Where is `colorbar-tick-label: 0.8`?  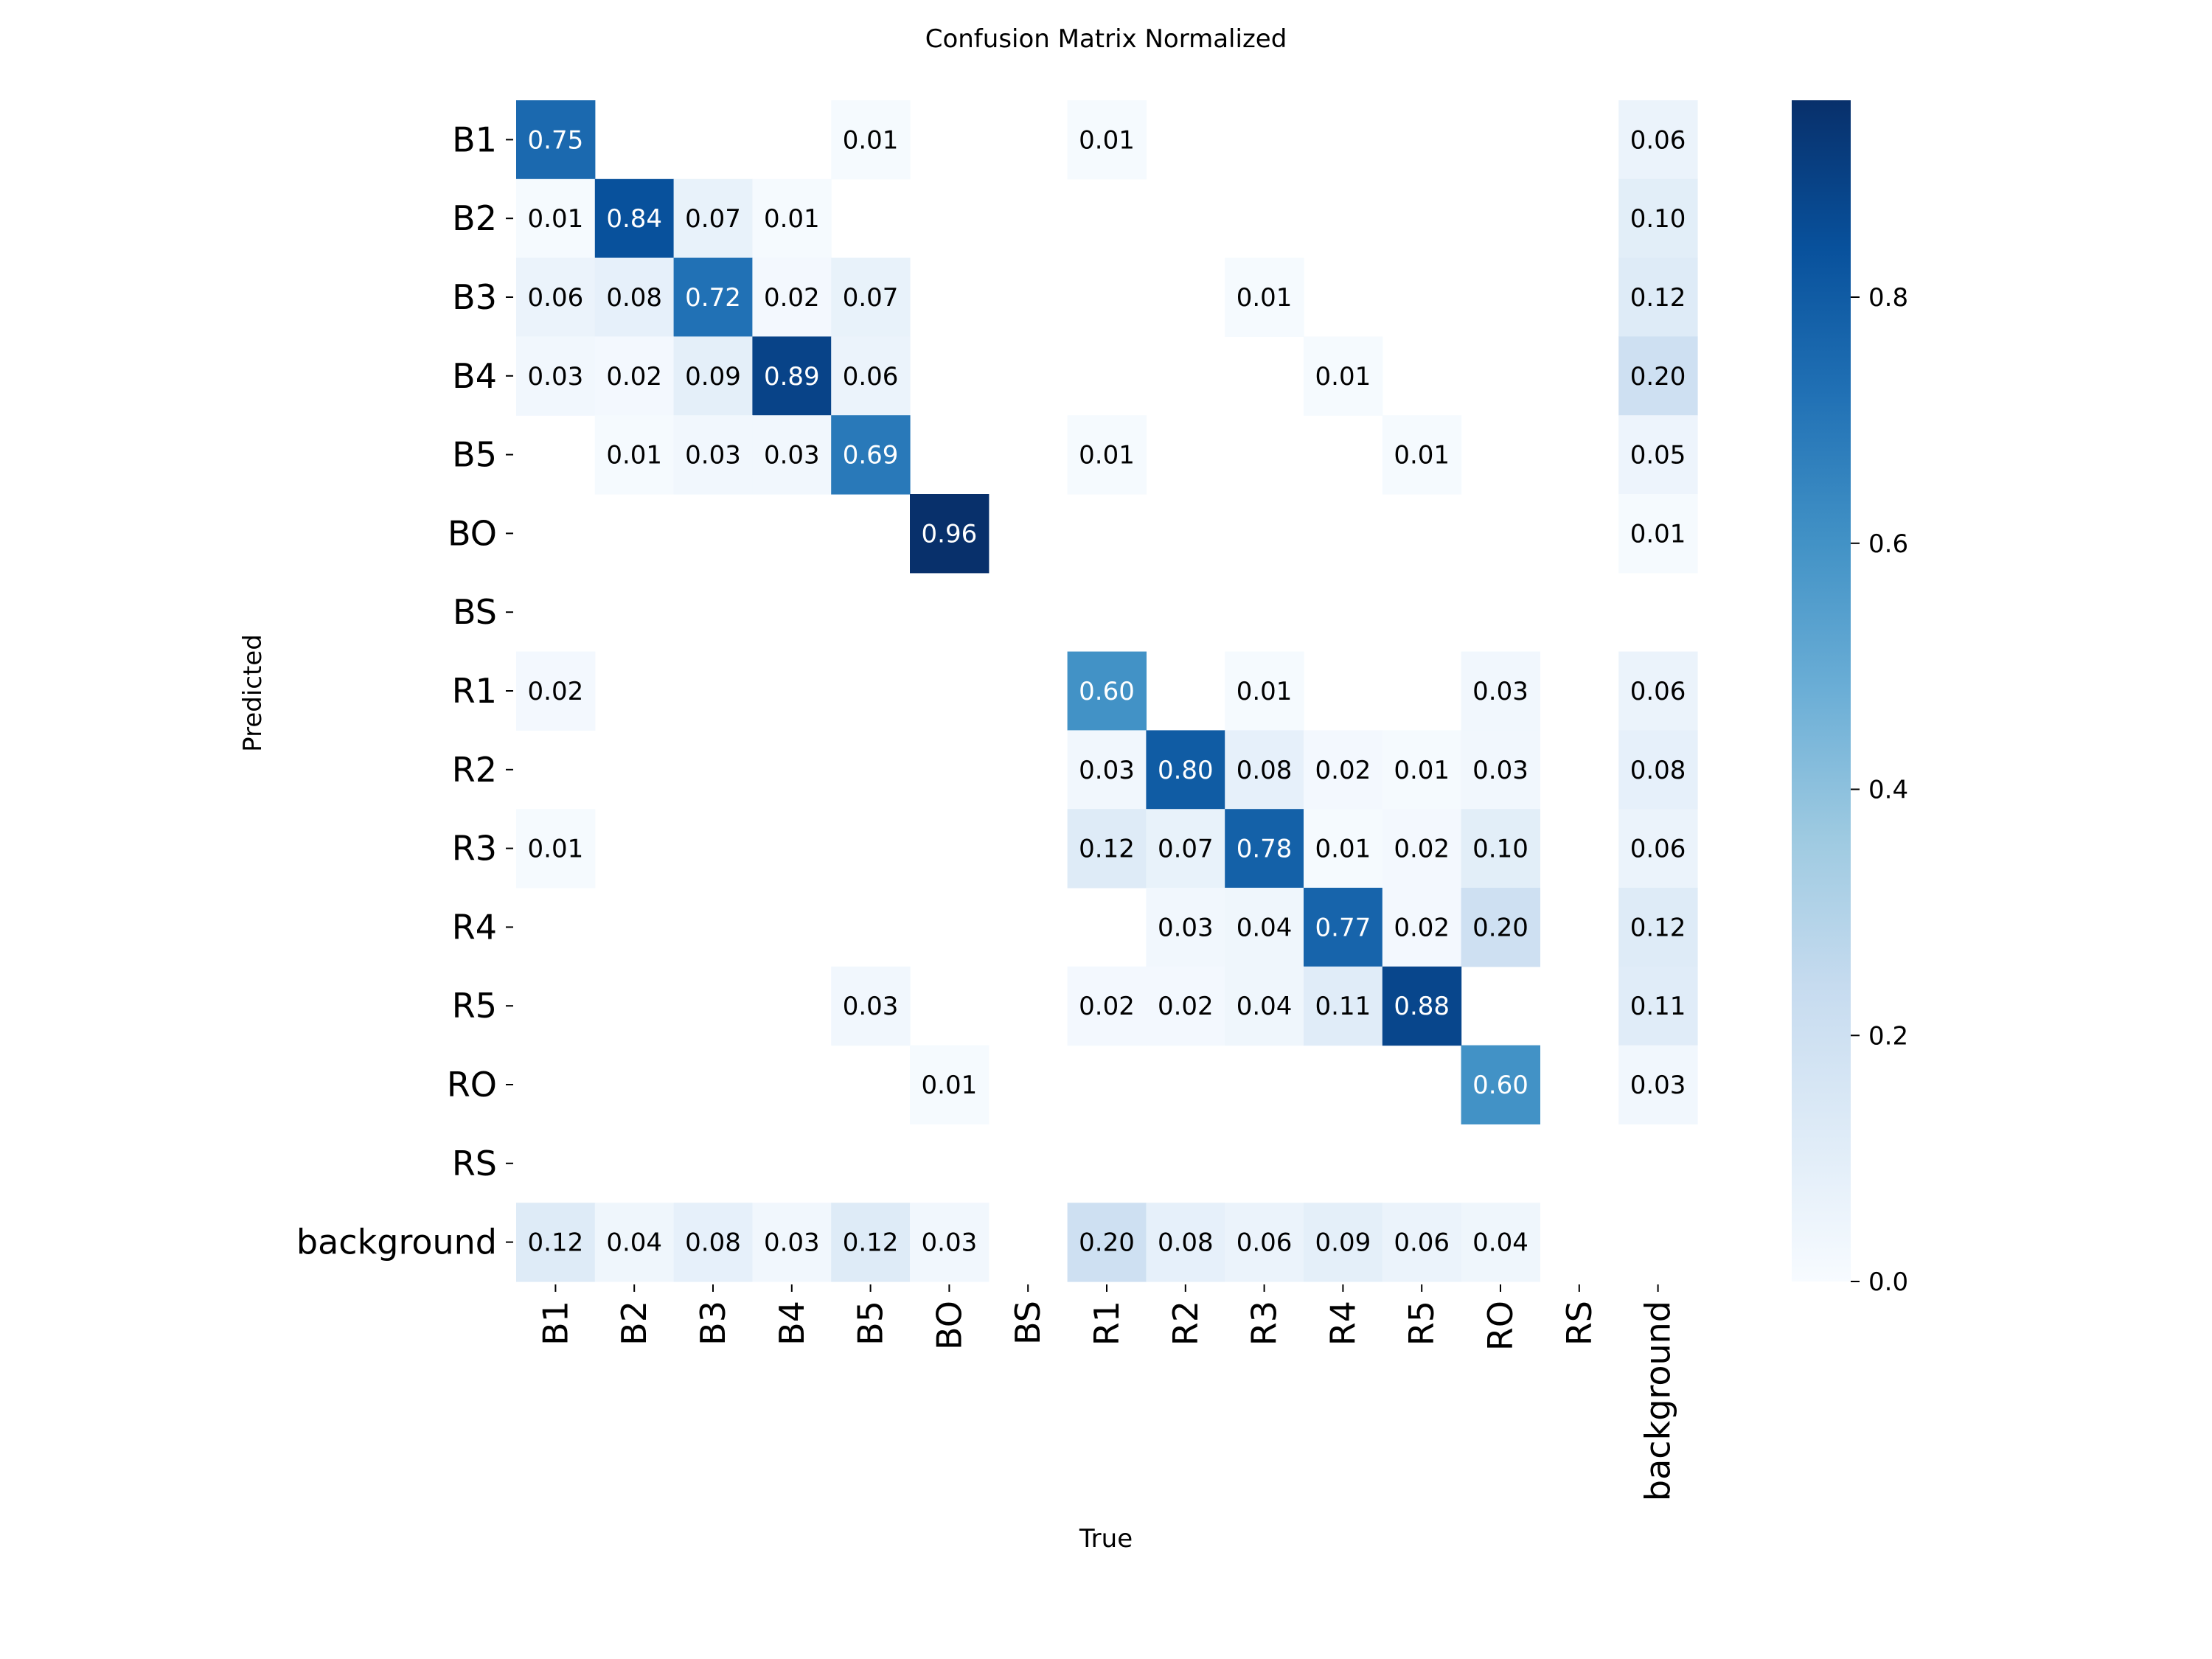 colorbar-tick-label: 0.8 is located at coordinates (1888, 298).